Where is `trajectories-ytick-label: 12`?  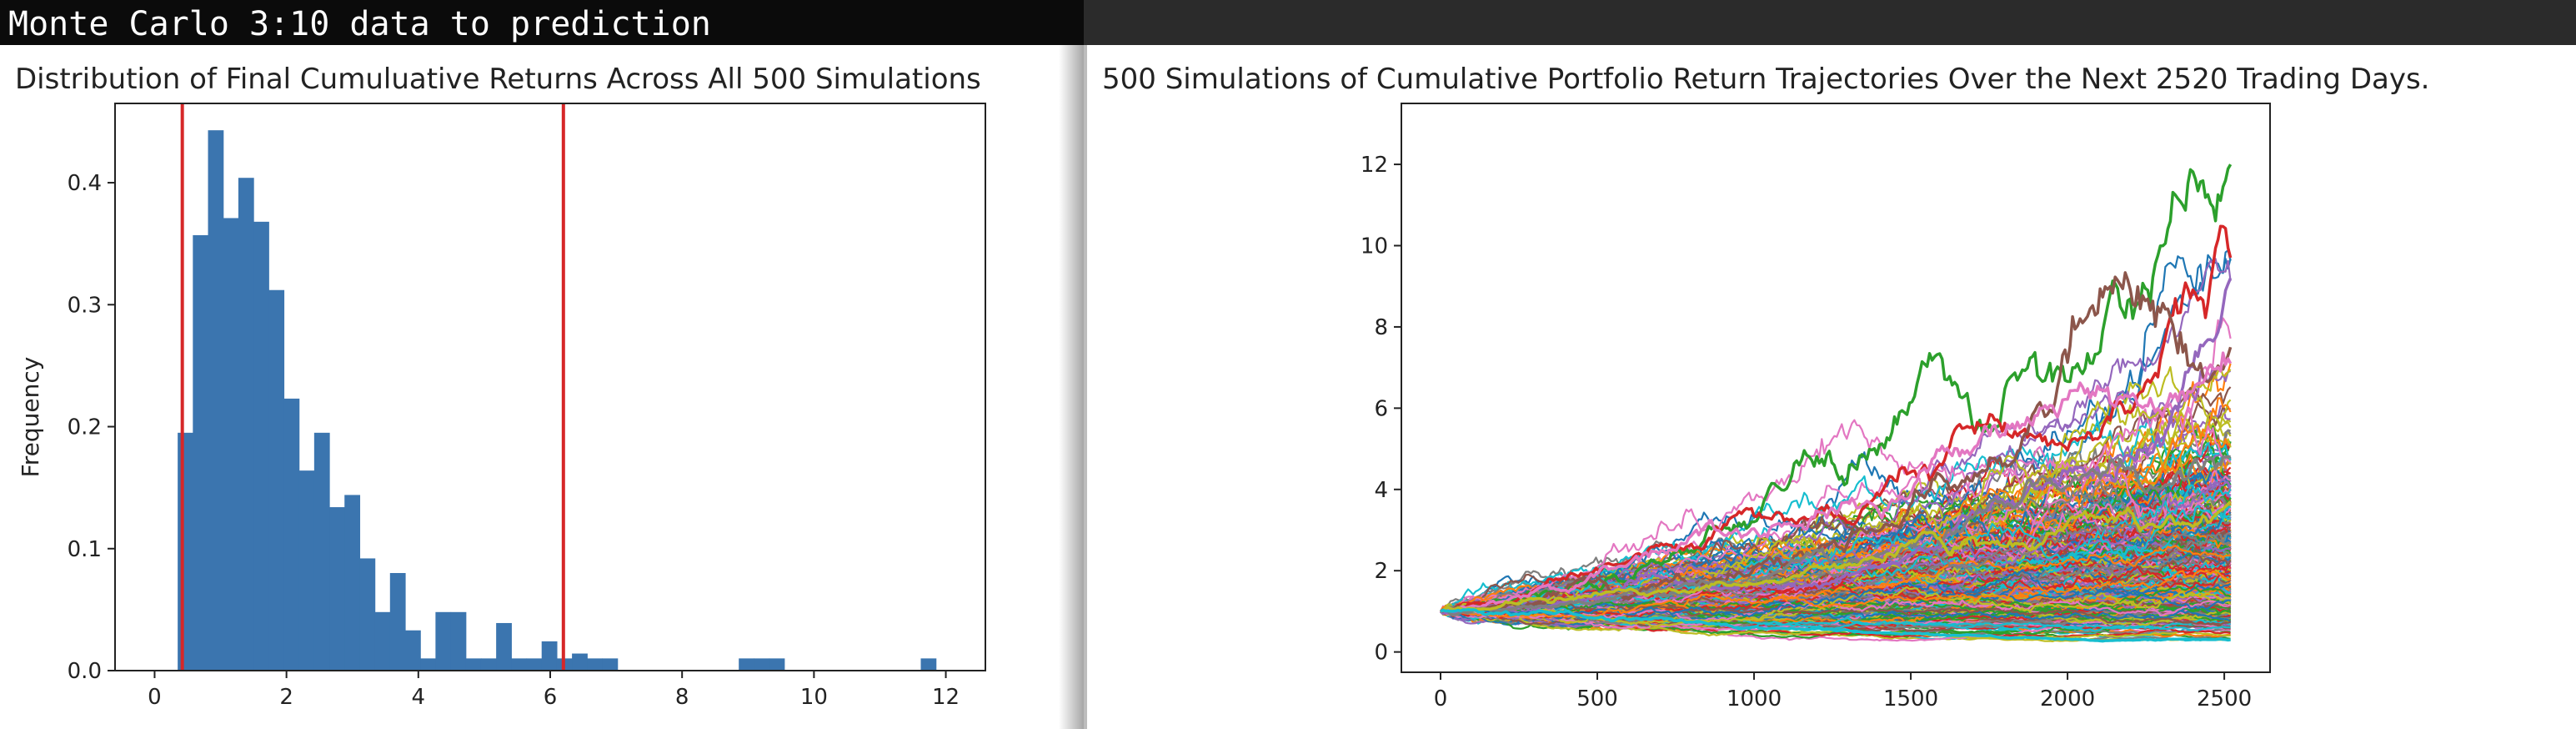 trajectories-ytick-label: 12 is located at coordinates (1374, 165).